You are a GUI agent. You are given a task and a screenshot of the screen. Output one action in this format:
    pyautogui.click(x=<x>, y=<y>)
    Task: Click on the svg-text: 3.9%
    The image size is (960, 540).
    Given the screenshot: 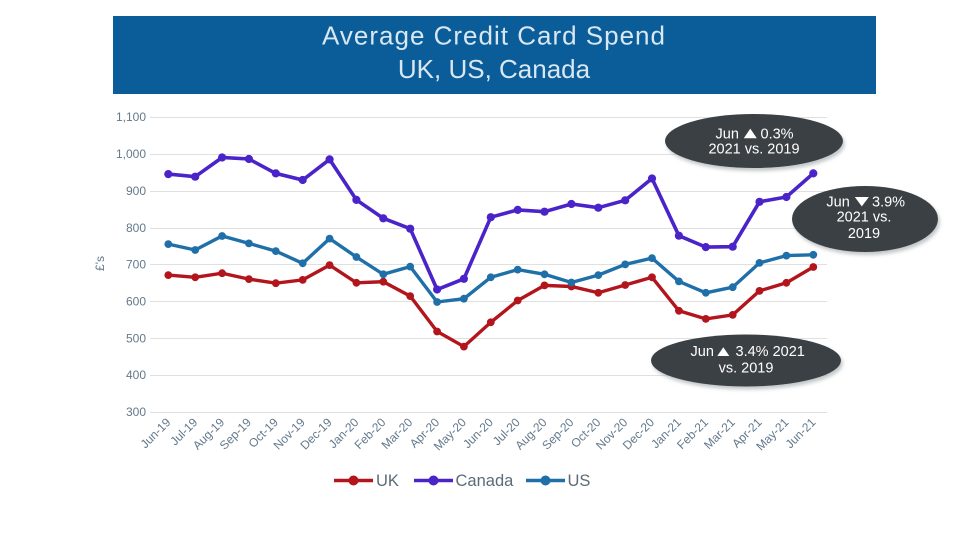 What is the action you would take?
    pyautogui.click(x=888, y=202)
    